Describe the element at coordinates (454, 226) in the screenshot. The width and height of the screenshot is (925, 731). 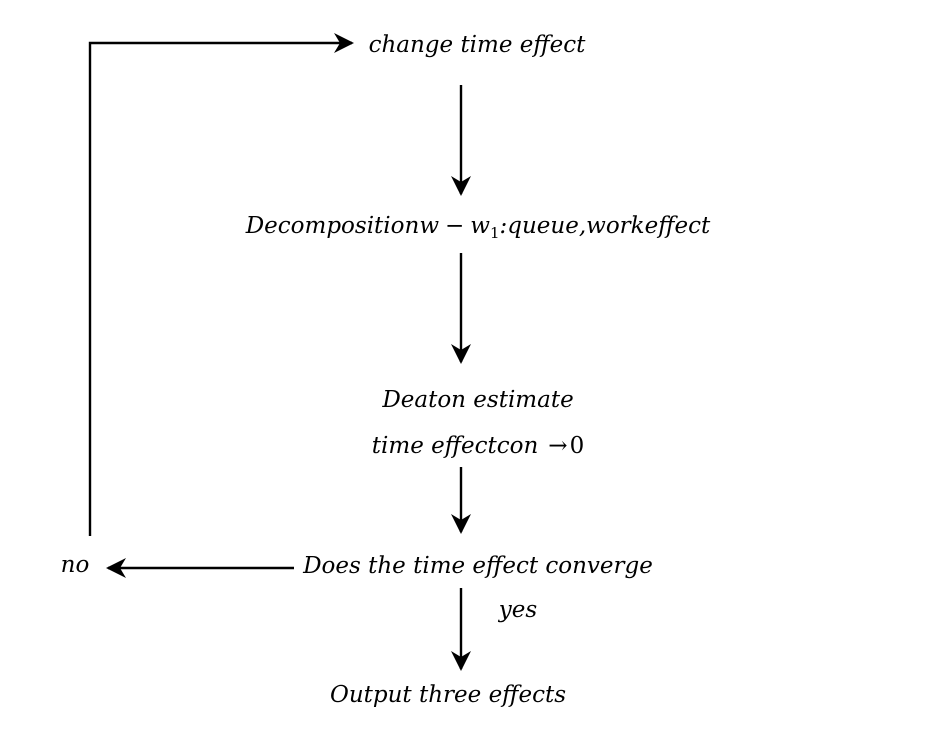
I see `decomposition-minus: −` at that location.